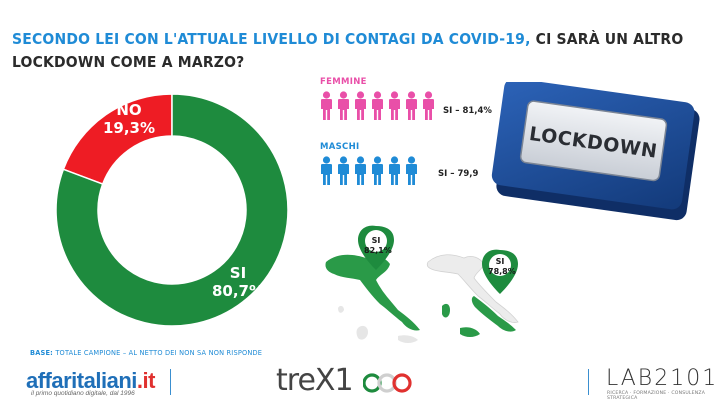 The width and height of the screenshot is (720, 405). Describe the element at coordinates (129, 110) in the screenshot. I see `no-category-label: NO` at that location.